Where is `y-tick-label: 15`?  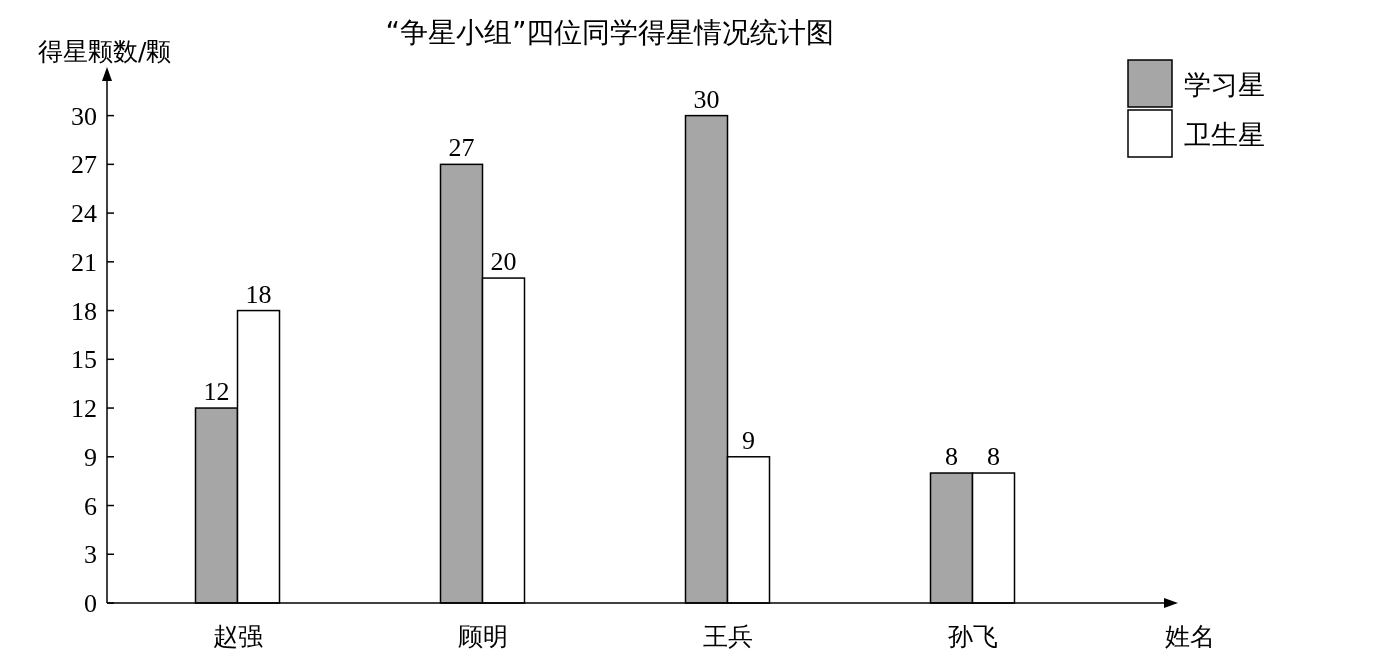 y-tick-label: 15 is located at coordinates (84, 360).